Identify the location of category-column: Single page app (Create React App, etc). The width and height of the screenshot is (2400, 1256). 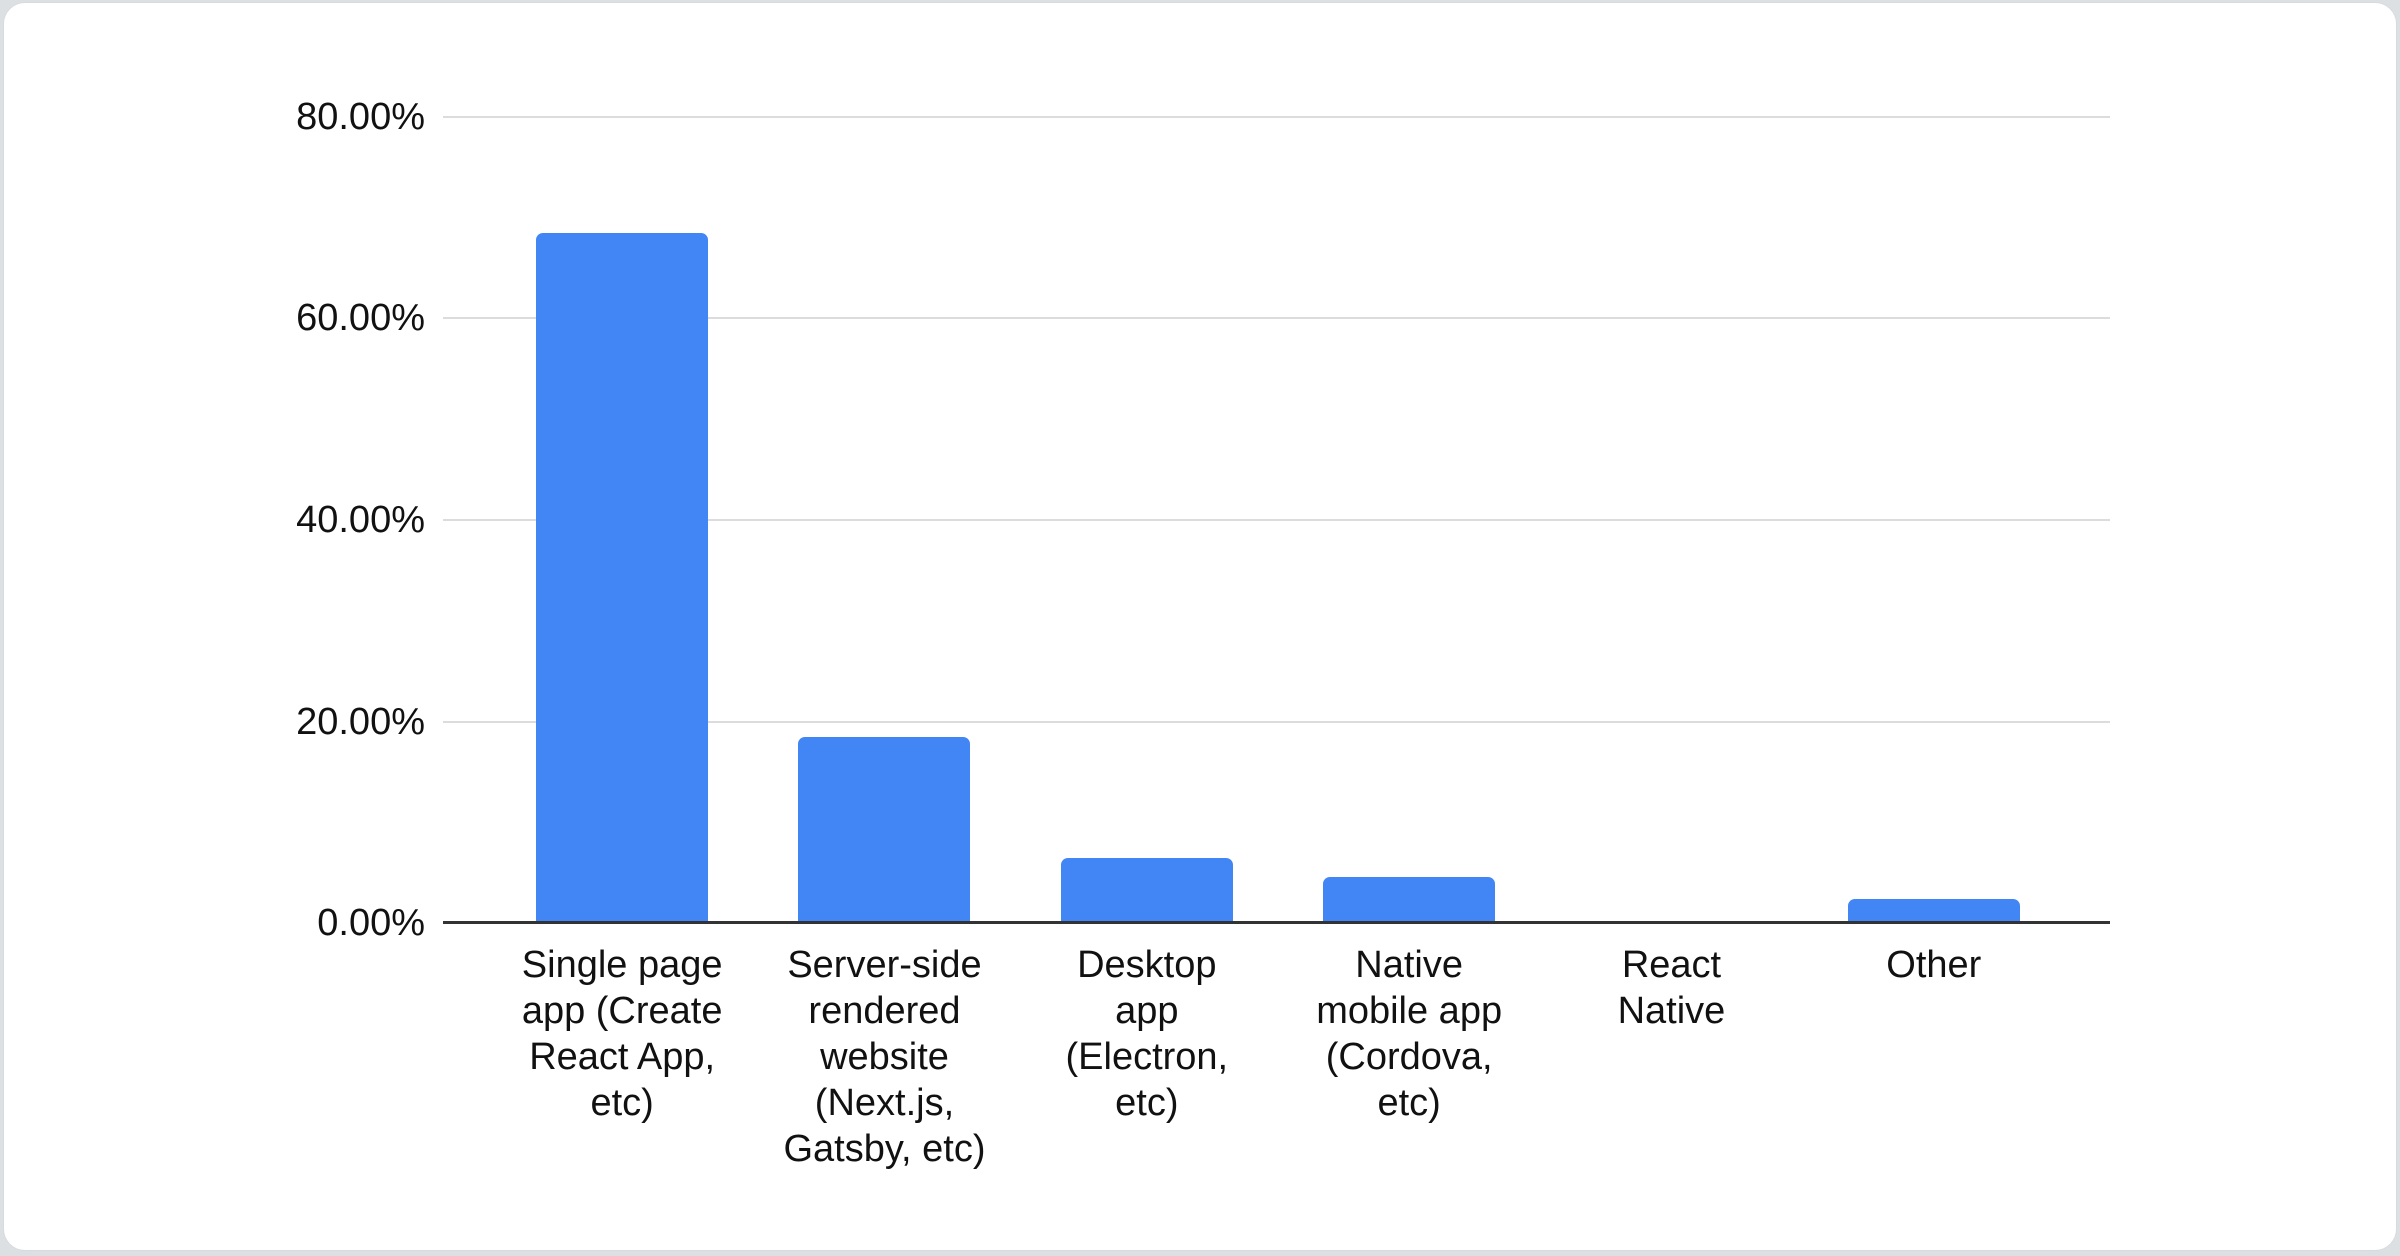
(622, 1057).